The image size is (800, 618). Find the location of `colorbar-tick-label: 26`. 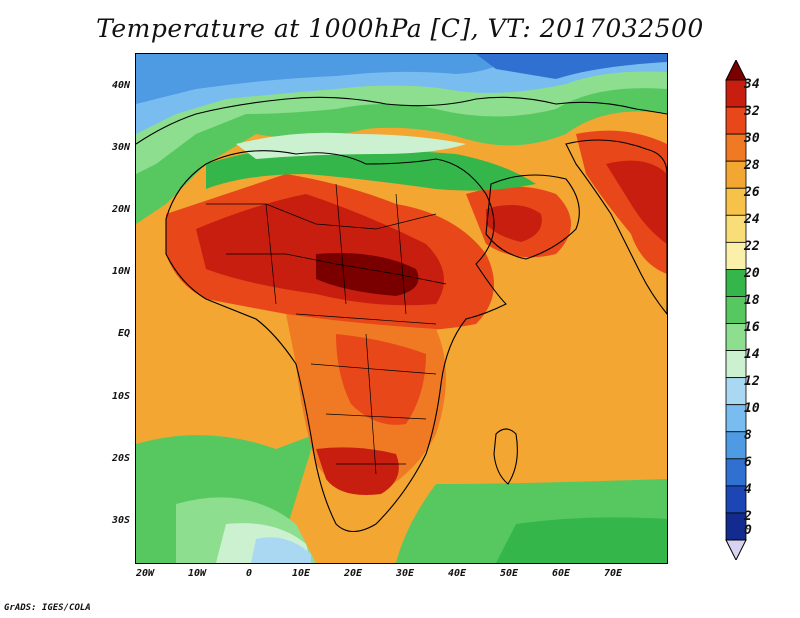

colorbar-tick-label: 26 is located at coordinates (752, 192).